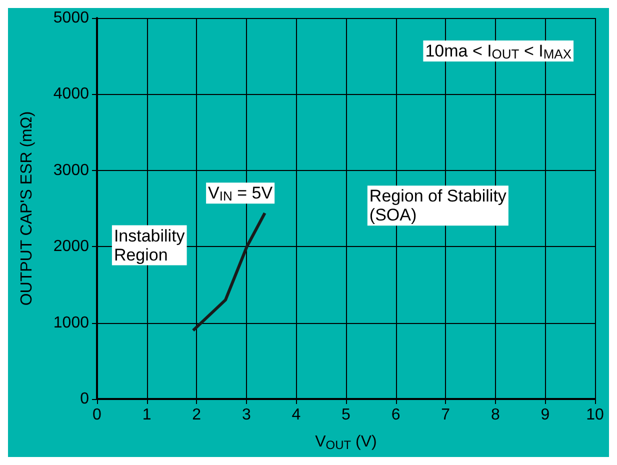 The height and width of the screenshot is (465, 617). I want to click on y-tick-label: 2000, so click(71, 247).